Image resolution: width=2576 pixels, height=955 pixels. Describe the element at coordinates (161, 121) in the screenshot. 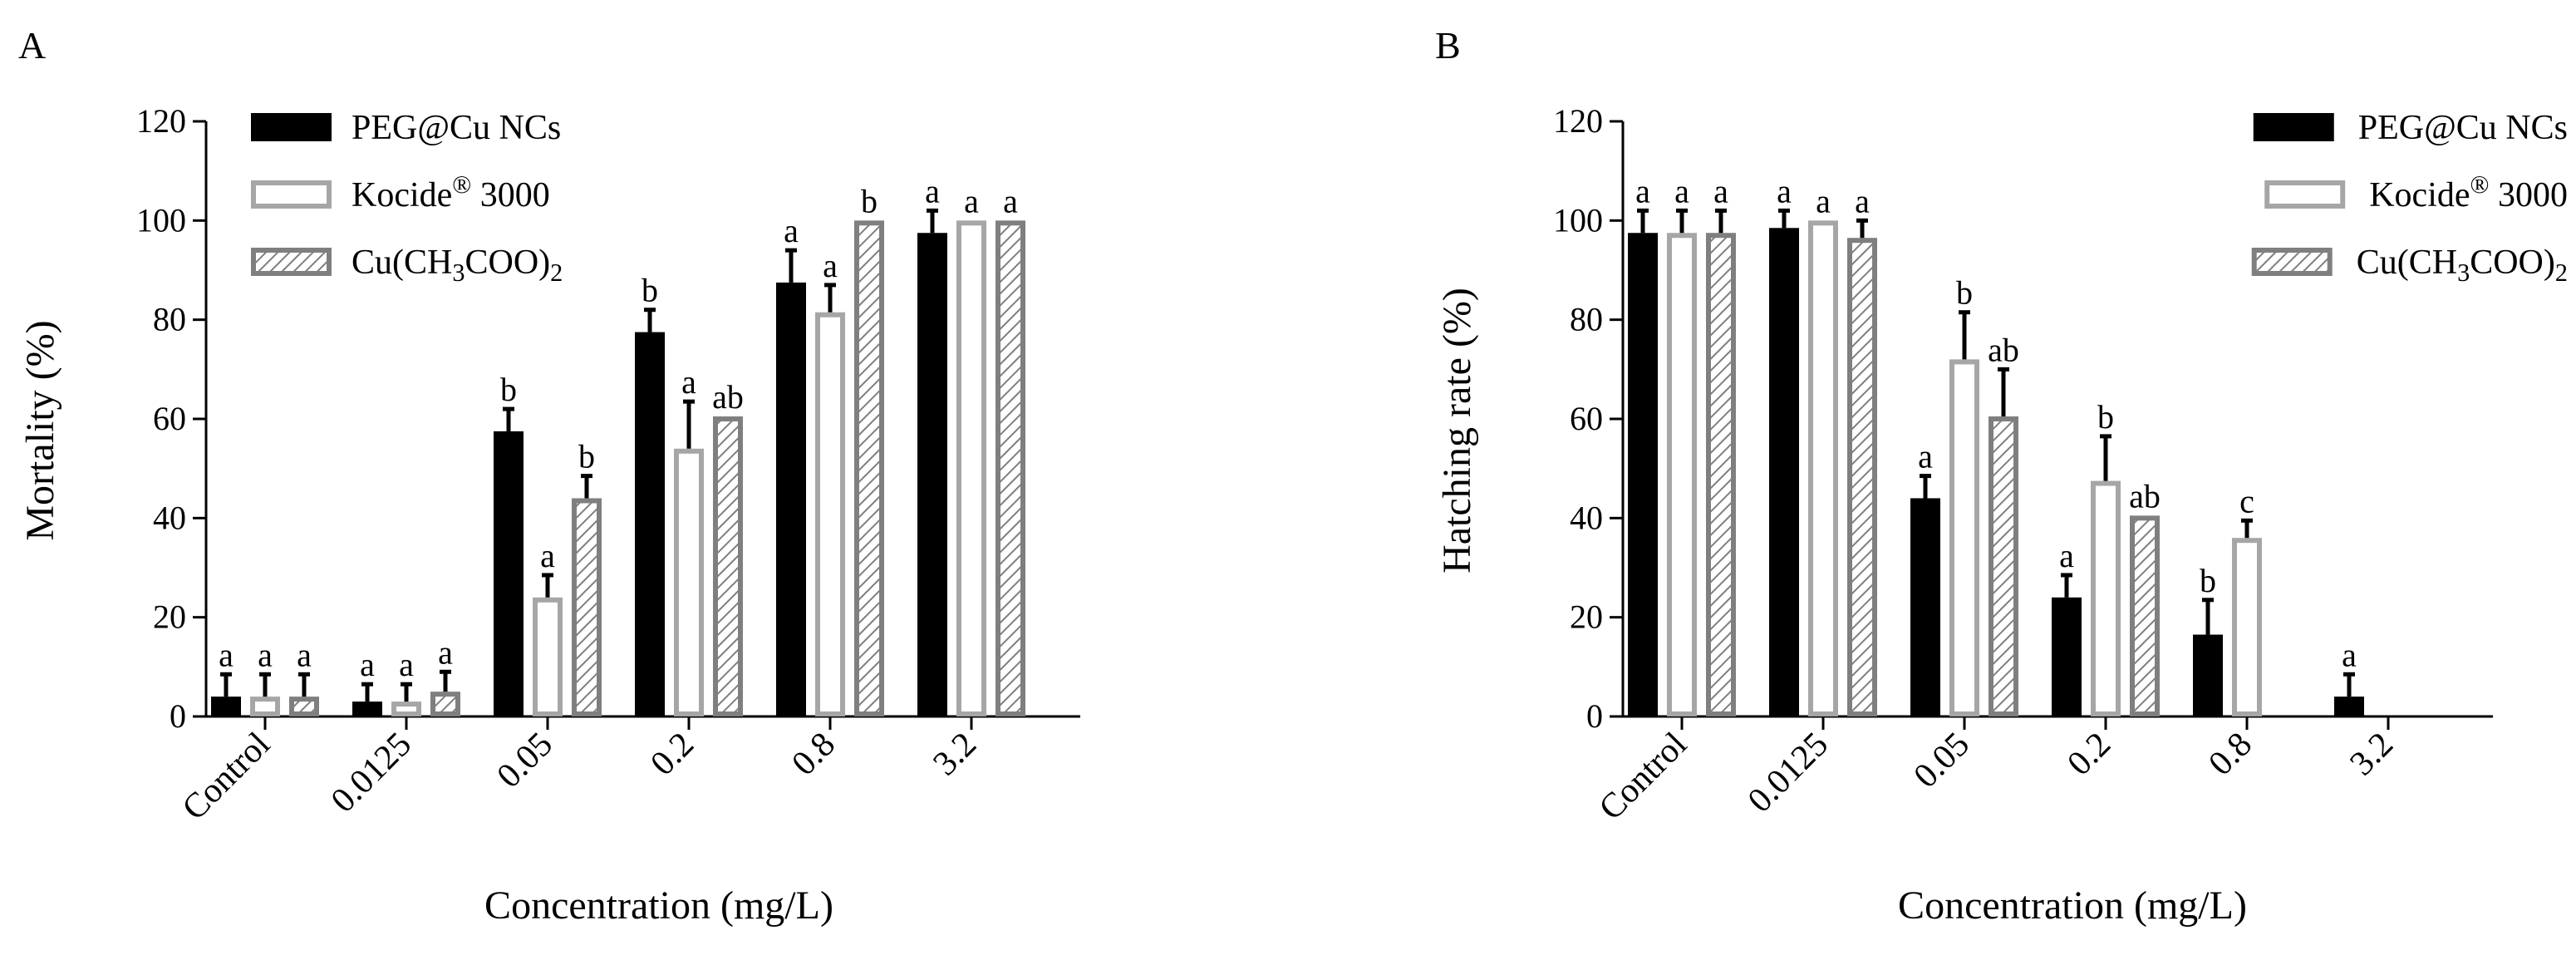

I see `y-tick-label: 120` at that location.